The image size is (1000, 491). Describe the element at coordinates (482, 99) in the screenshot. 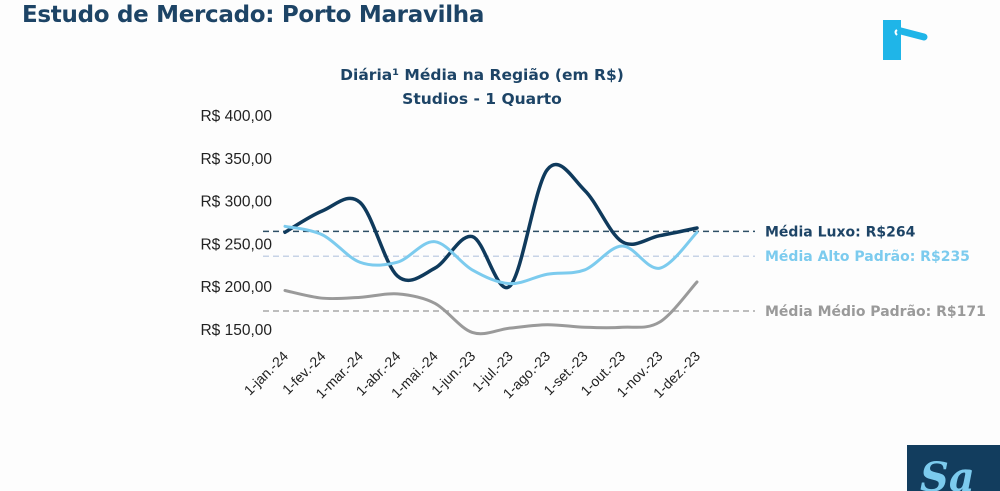

I see `chart-subtitle: Studios - 1 Quarto` at that location.